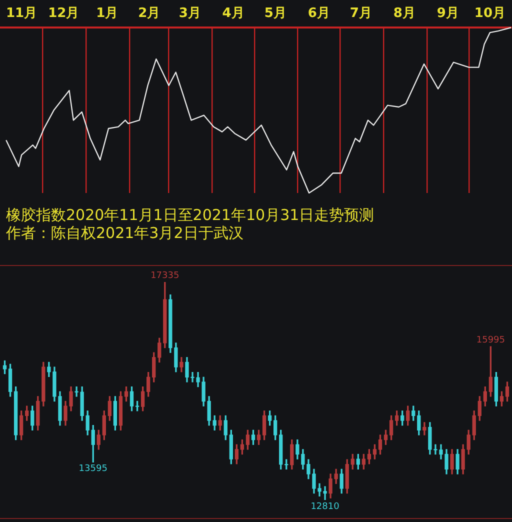 This screenshot has width=512, height=522. Describe the element at coordinates (233, 14) in the screenshot. I see `x-tick-label: 4月` at that location.